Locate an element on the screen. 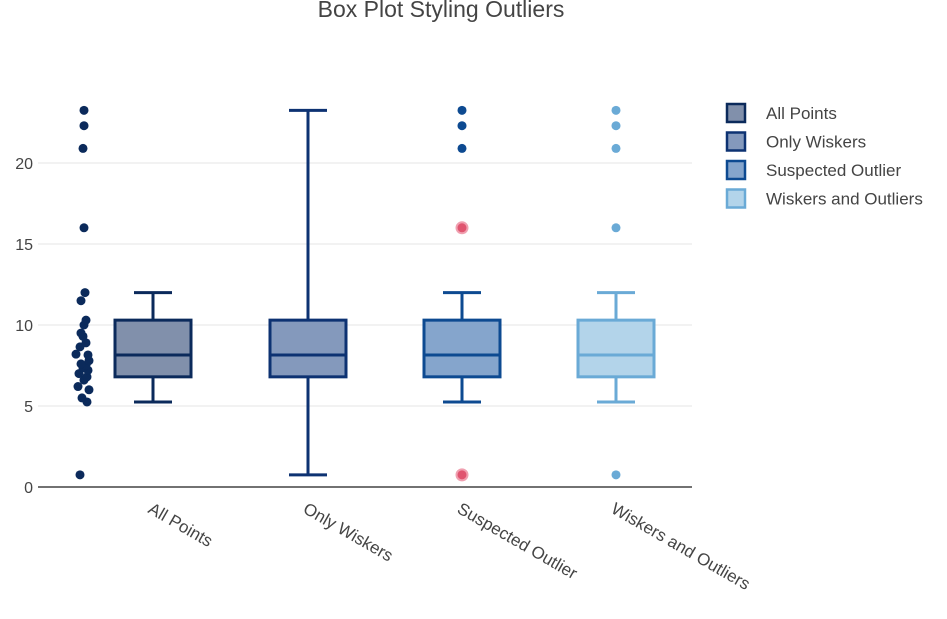  y-axis-ticks: 0 5 10 15 20 is located at coordinates (24, 326).